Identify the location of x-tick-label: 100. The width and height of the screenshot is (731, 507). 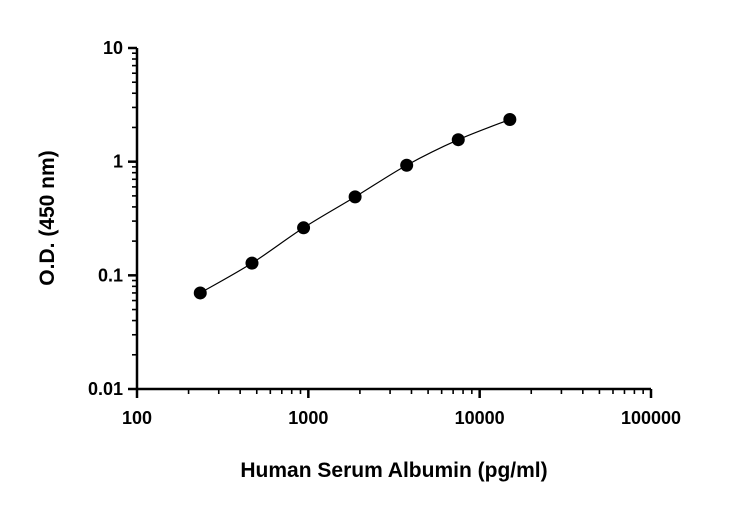
(137, 418).